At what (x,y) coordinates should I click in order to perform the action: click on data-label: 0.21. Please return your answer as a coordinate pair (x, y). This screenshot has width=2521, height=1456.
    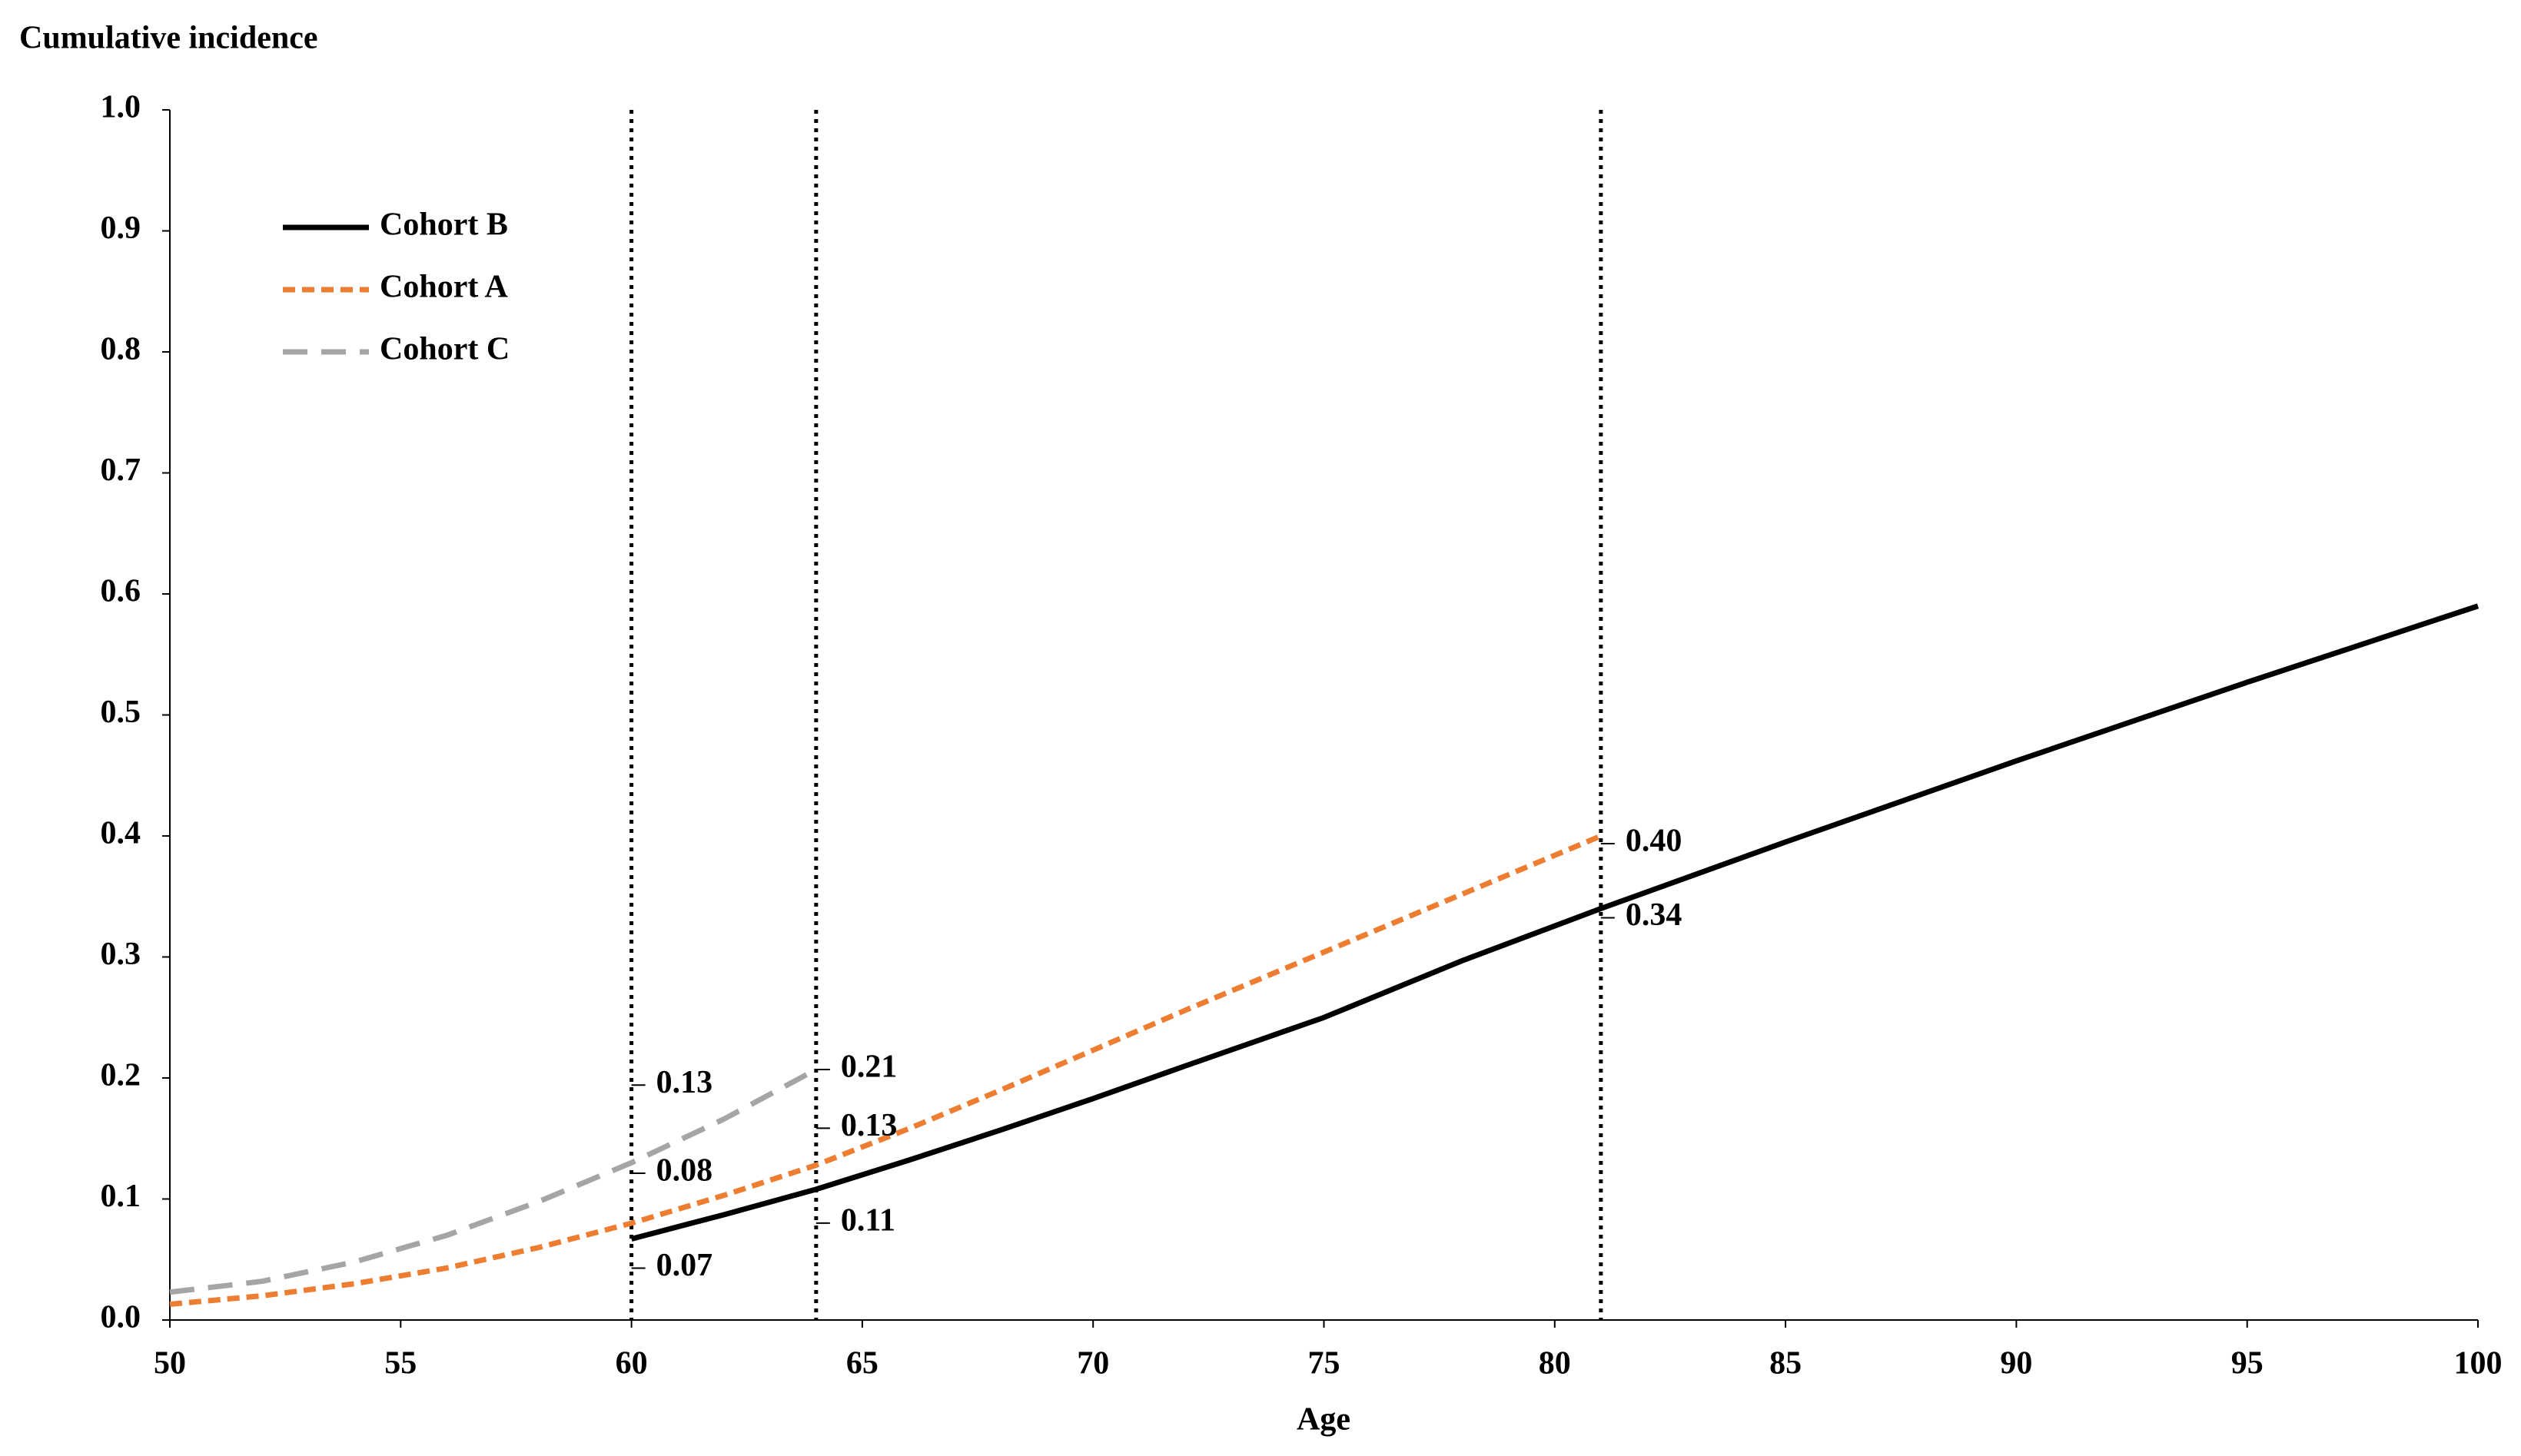
    Looking at the image, I should click on (869, 1067).